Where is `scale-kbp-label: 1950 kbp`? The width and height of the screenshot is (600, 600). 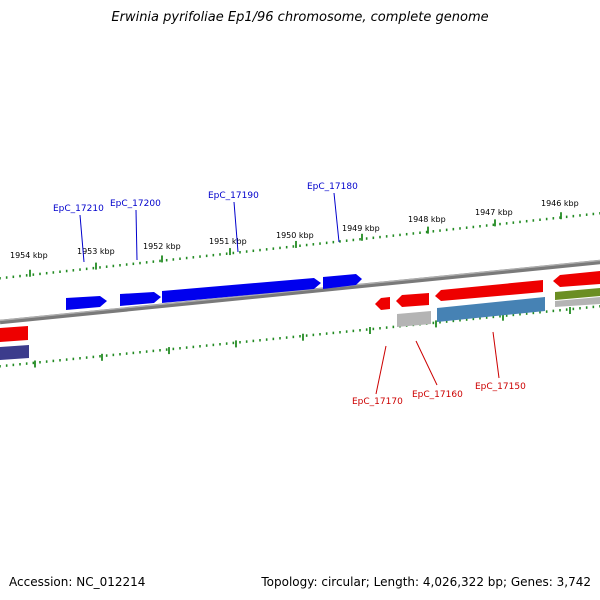
scale-kbp-label: 1950 kbp is located at coordinates (295, 235).